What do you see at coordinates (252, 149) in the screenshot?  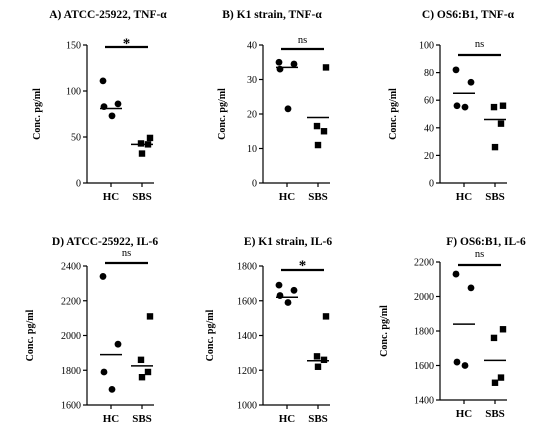 I see `panel-2-y-tick-label: 10` at bounding box center [252, 149].